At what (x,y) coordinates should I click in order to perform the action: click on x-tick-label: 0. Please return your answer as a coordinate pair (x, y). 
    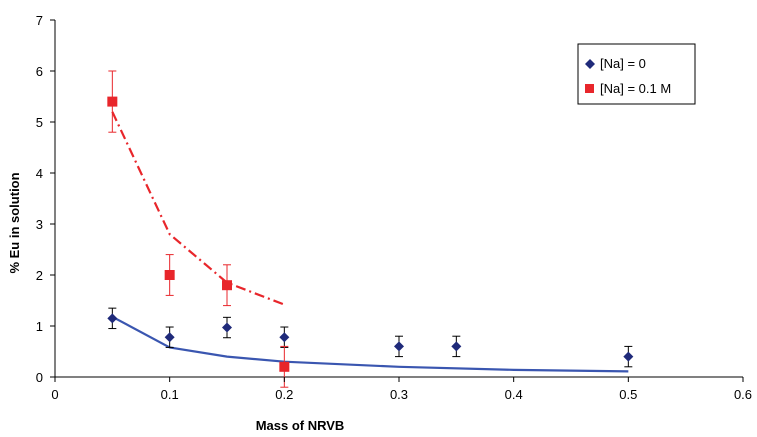
    Looking at the image, I should click on (54, 394).